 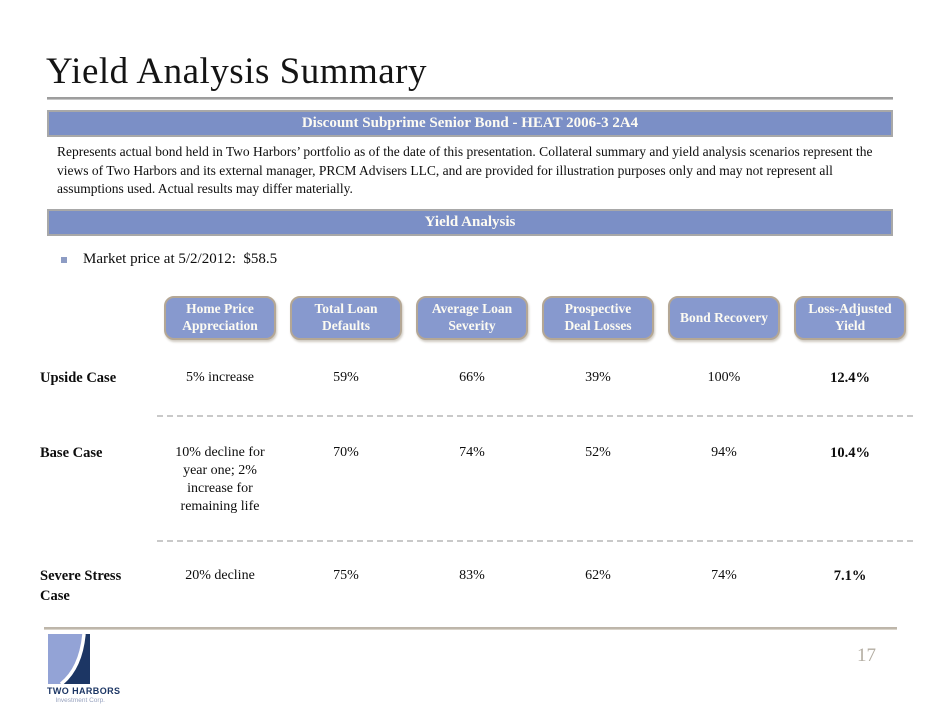 I want to click on column-header-bond-recovery: Bond Recovery, so click(x=724, y=318).